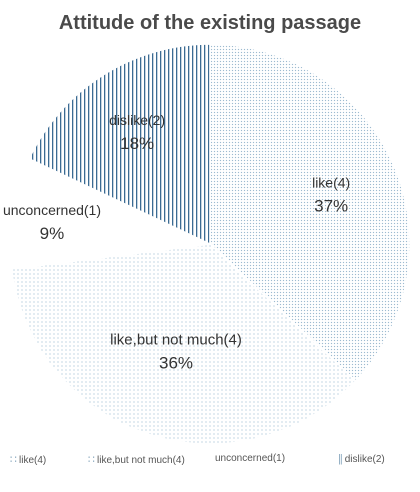 This screenshot has height=492, width=420. What do you see at coordinates (33, 460) in the screenshot?
I see `legend-label: like(4)` at bounding box center [33, 460].